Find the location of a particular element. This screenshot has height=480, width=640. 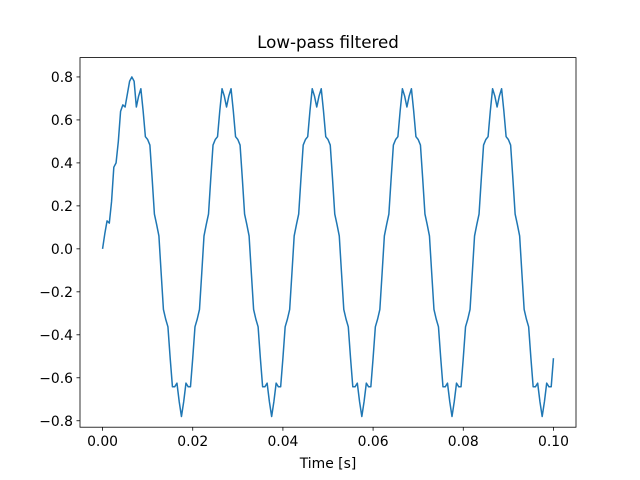

y-tick-label: 0.4 is located at coordinates (62, 164).